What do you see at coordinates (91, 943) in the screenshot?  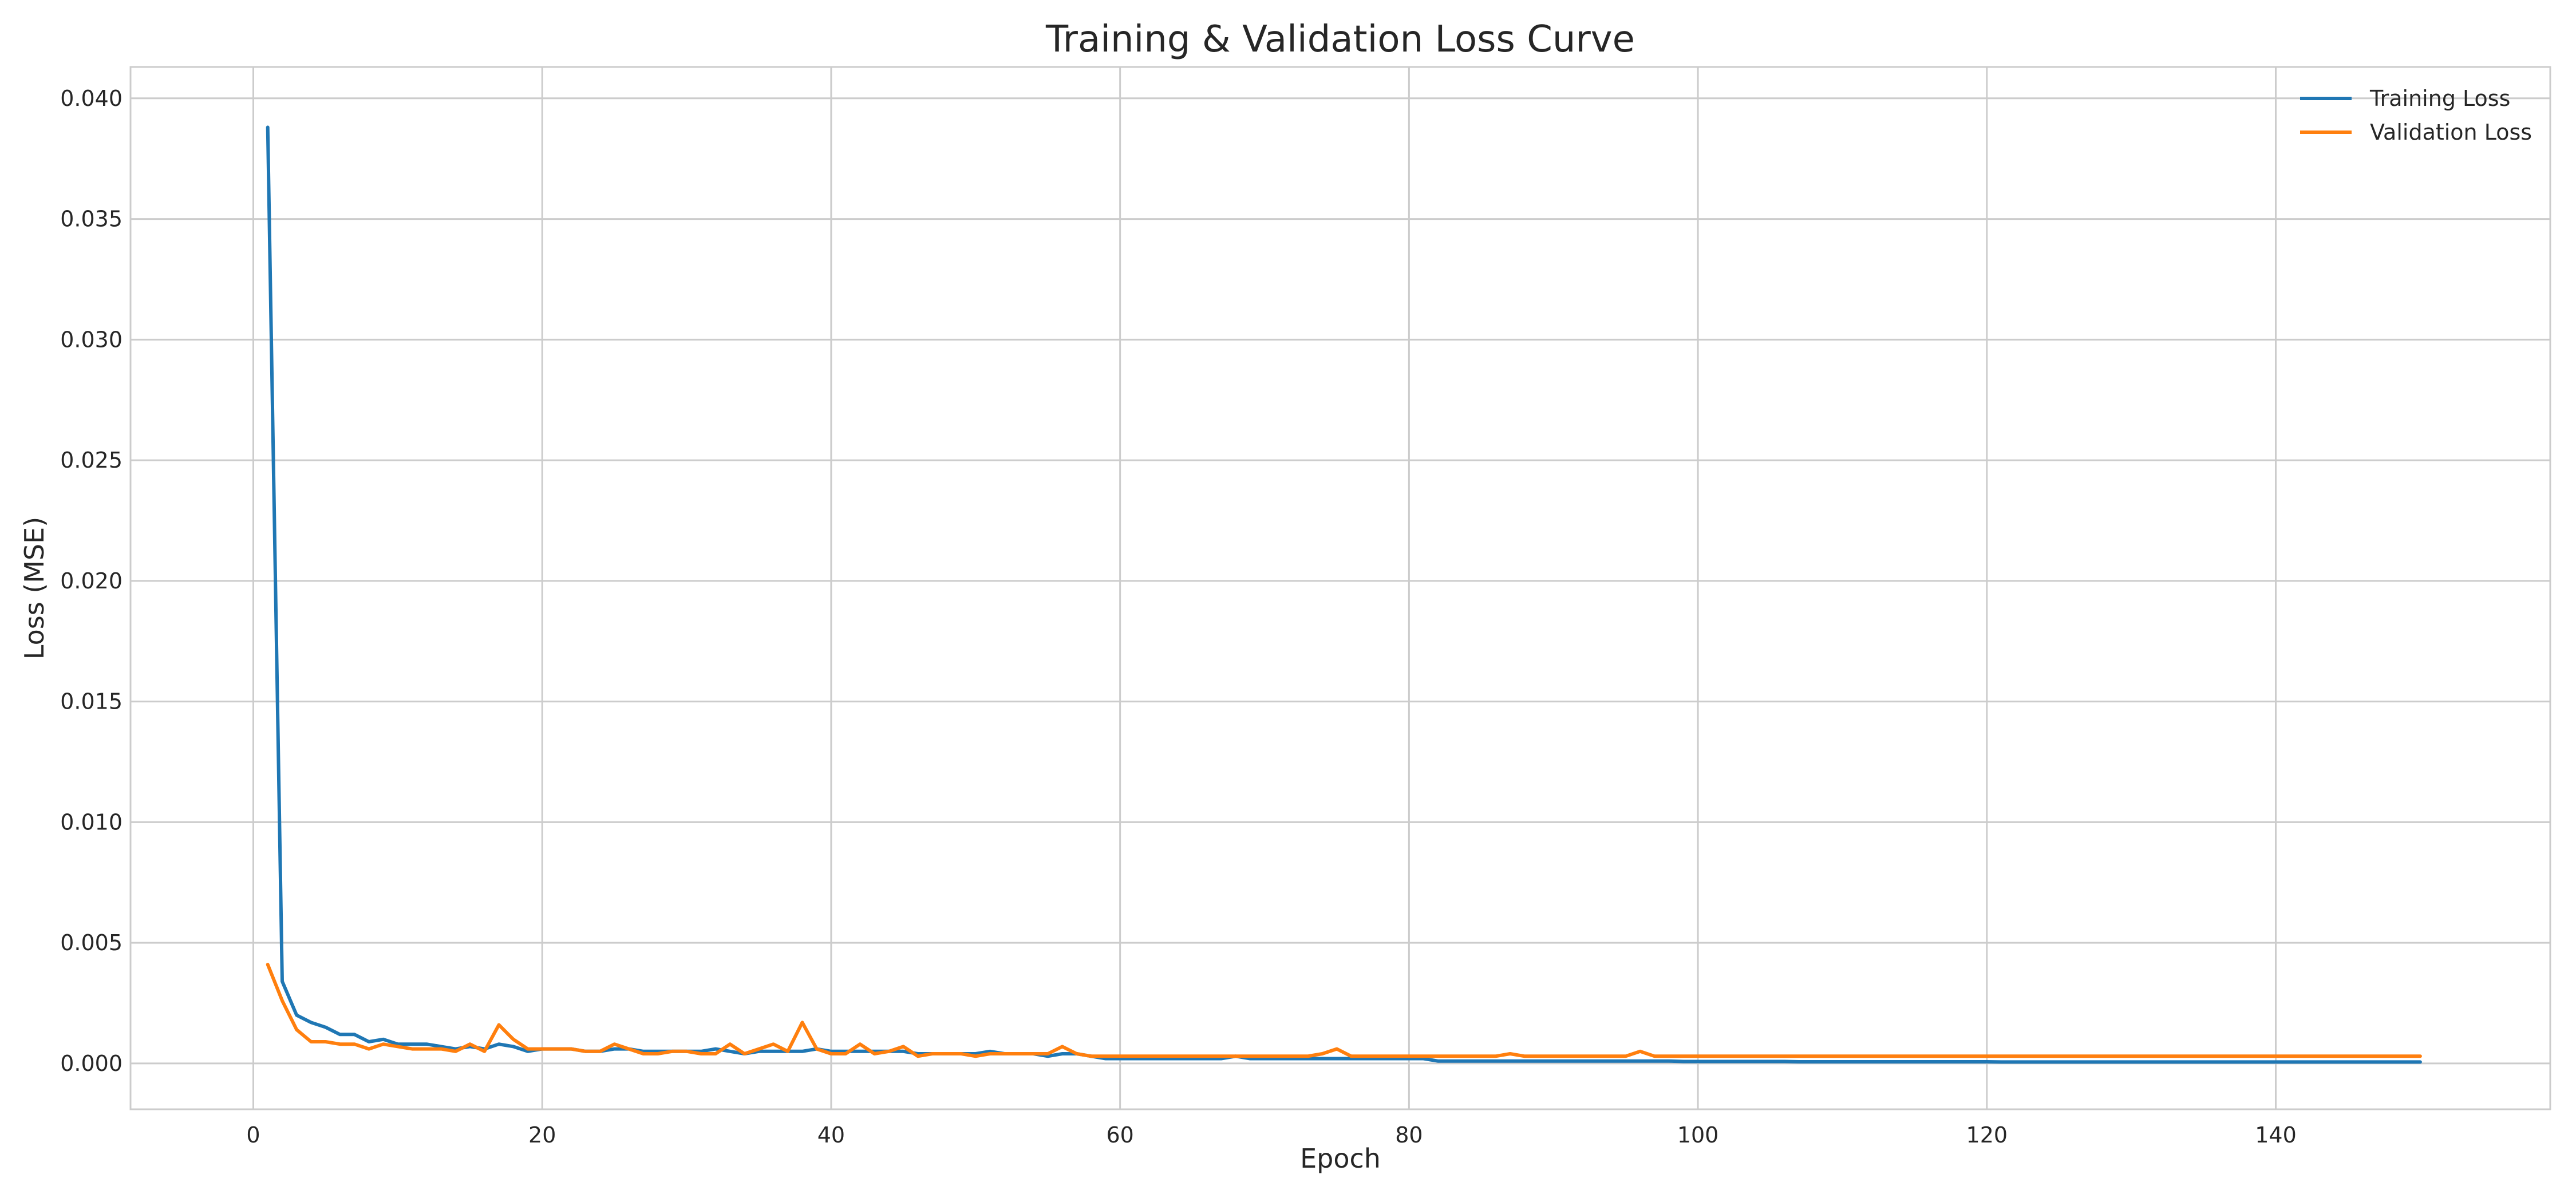 I see `y-tick-label: 0.005` at bounding box center [91, 943].